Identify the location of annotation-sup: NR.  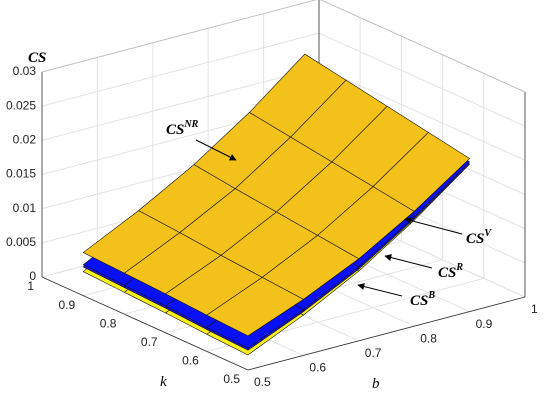
(190, 124).